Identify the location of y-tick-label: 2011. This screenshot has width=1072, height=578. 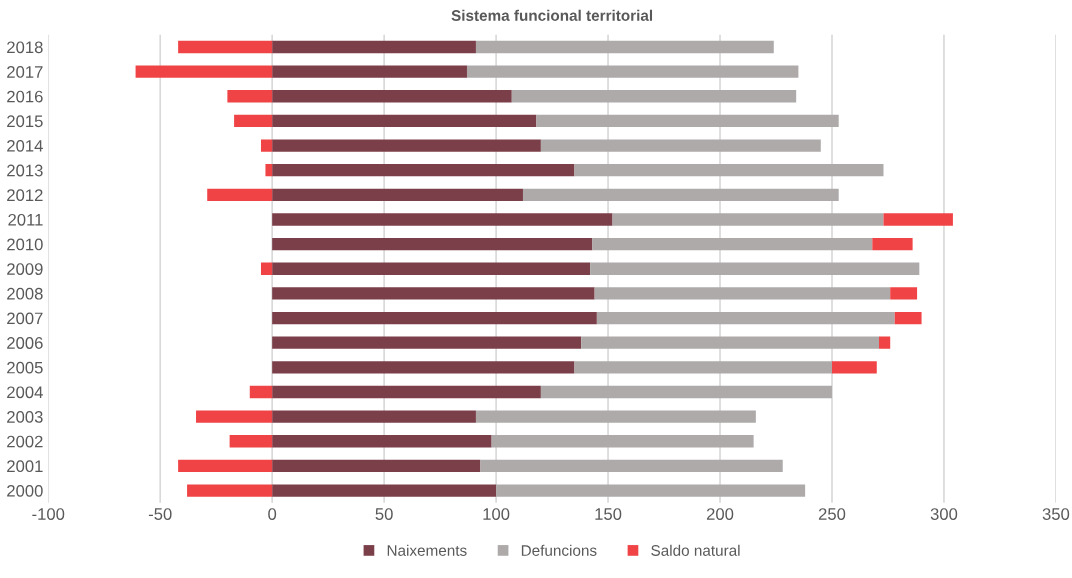
(25, 219).